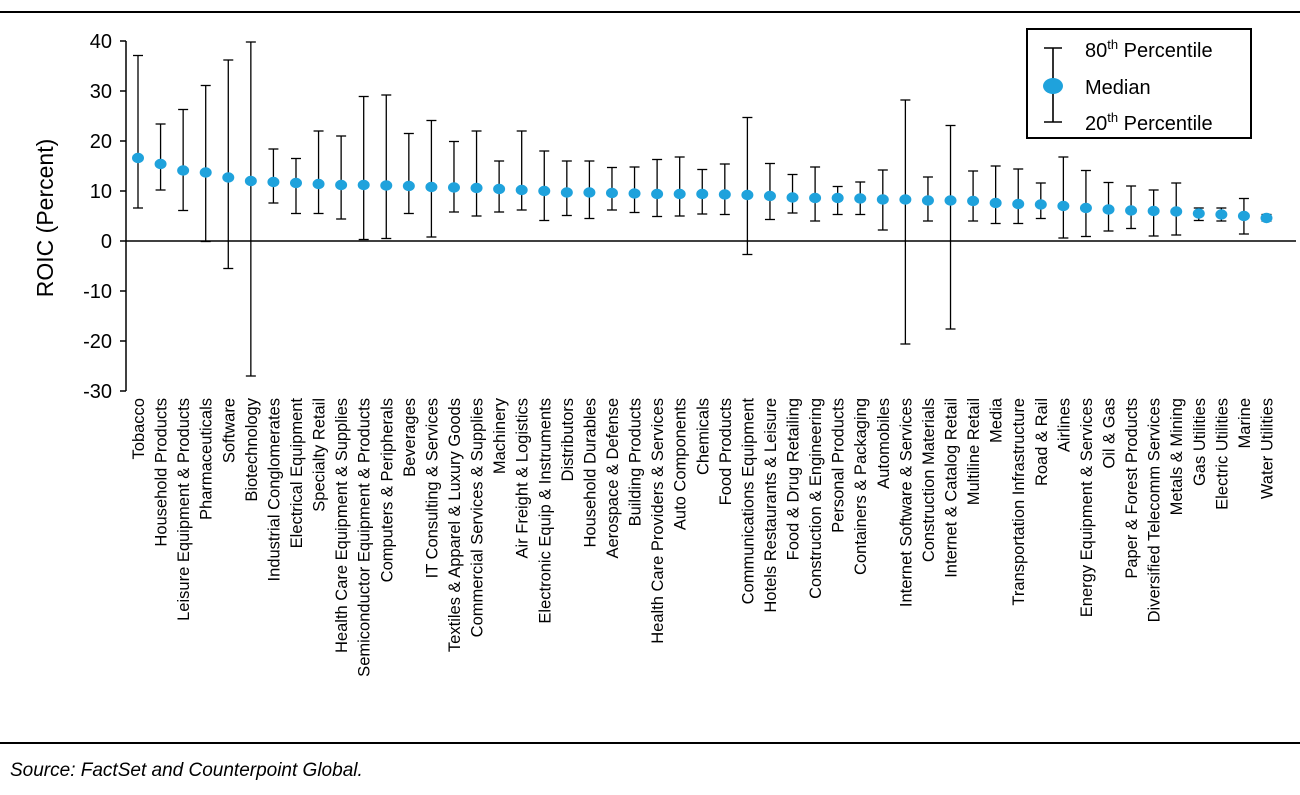 This screenshot has height=795, width=1300. I want to click on x-tick-label: Food & Drug Retailing, so click(794, 479).